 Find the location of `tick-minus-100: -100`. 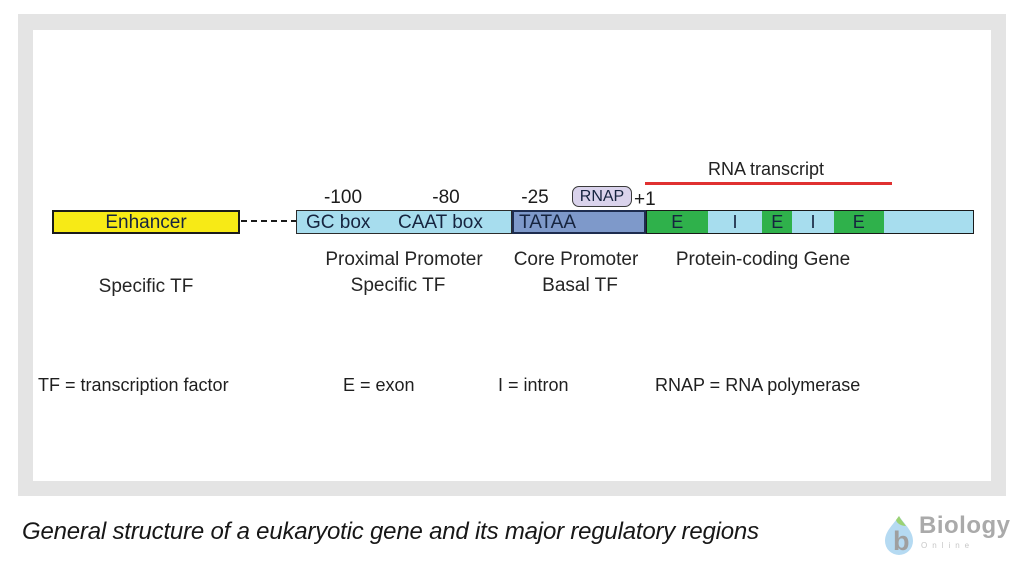

tick-minus-100: -100 is located at coordinates (343, 197).